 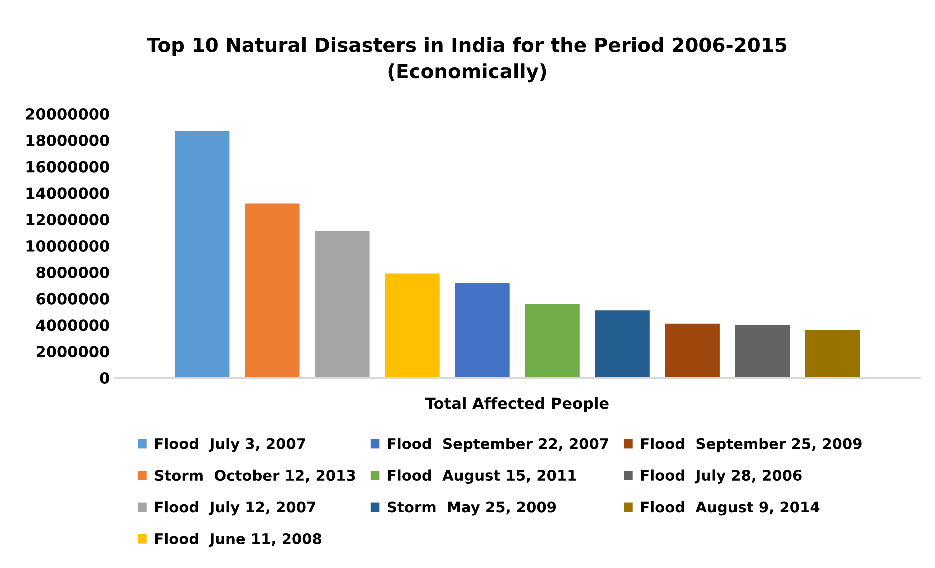 What do you see at coordinates (68, 167) in the screenshot?
I see `y-tick-label: 16000000` at bounding box center [68, 167].